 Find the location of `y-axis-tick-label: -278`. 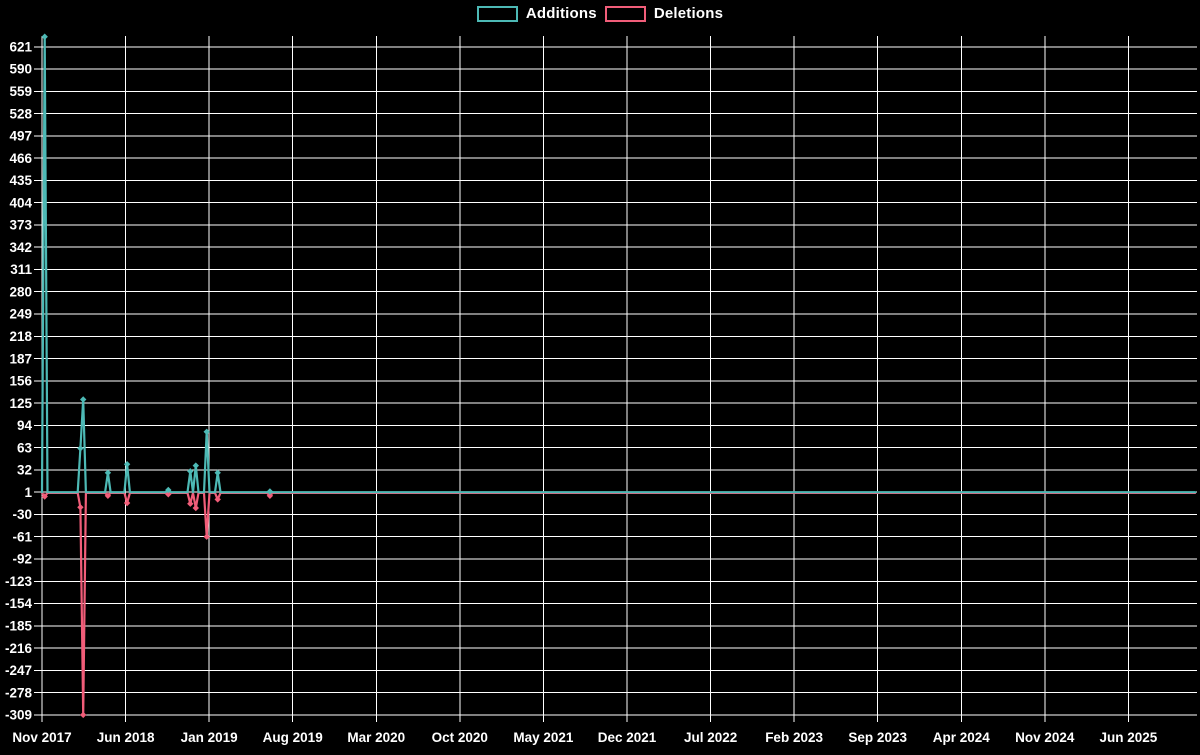

y-axis-tick-label: -278 is located at coordinates (19, 692).